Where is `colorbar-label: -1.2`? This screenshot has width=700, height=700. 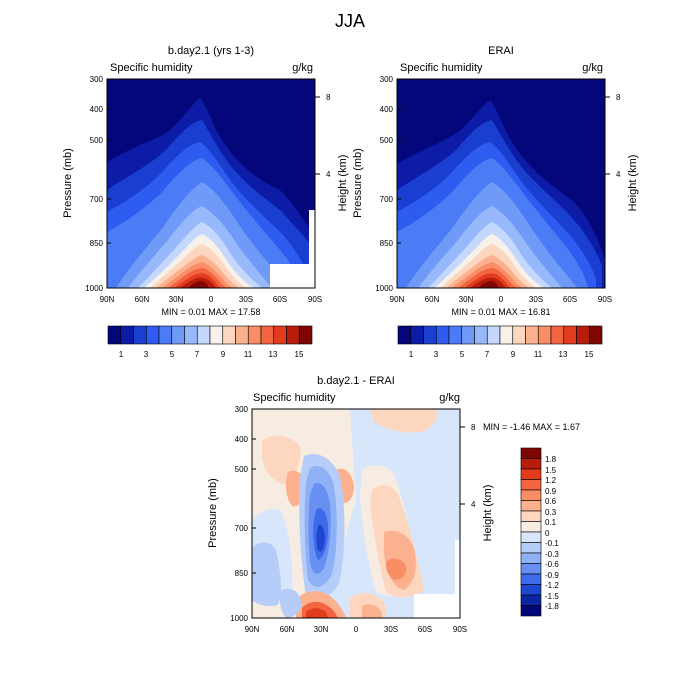
colorbar-label: -1.2 is located at coordinates (552, 585).